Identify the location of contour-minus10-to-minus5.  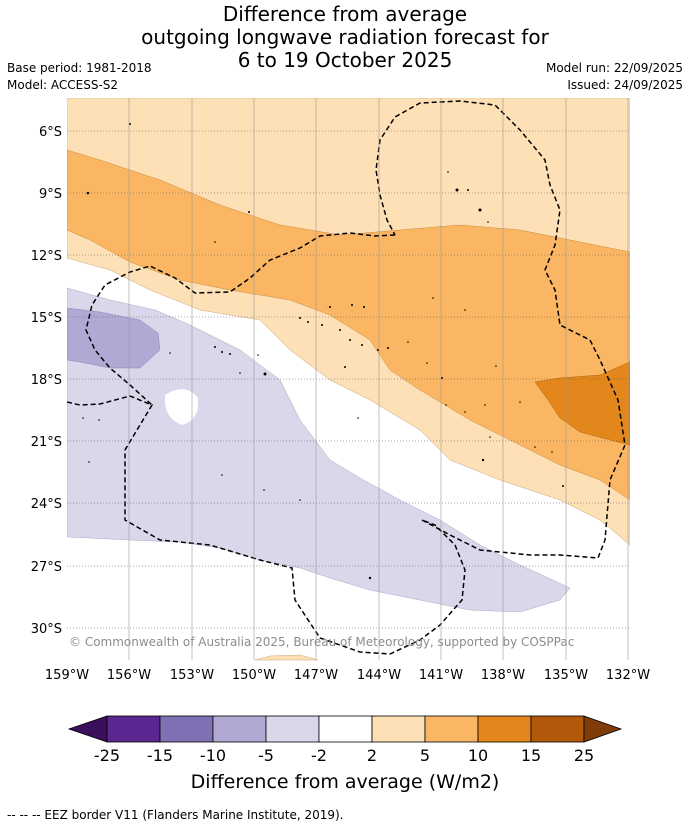
(114, 338).